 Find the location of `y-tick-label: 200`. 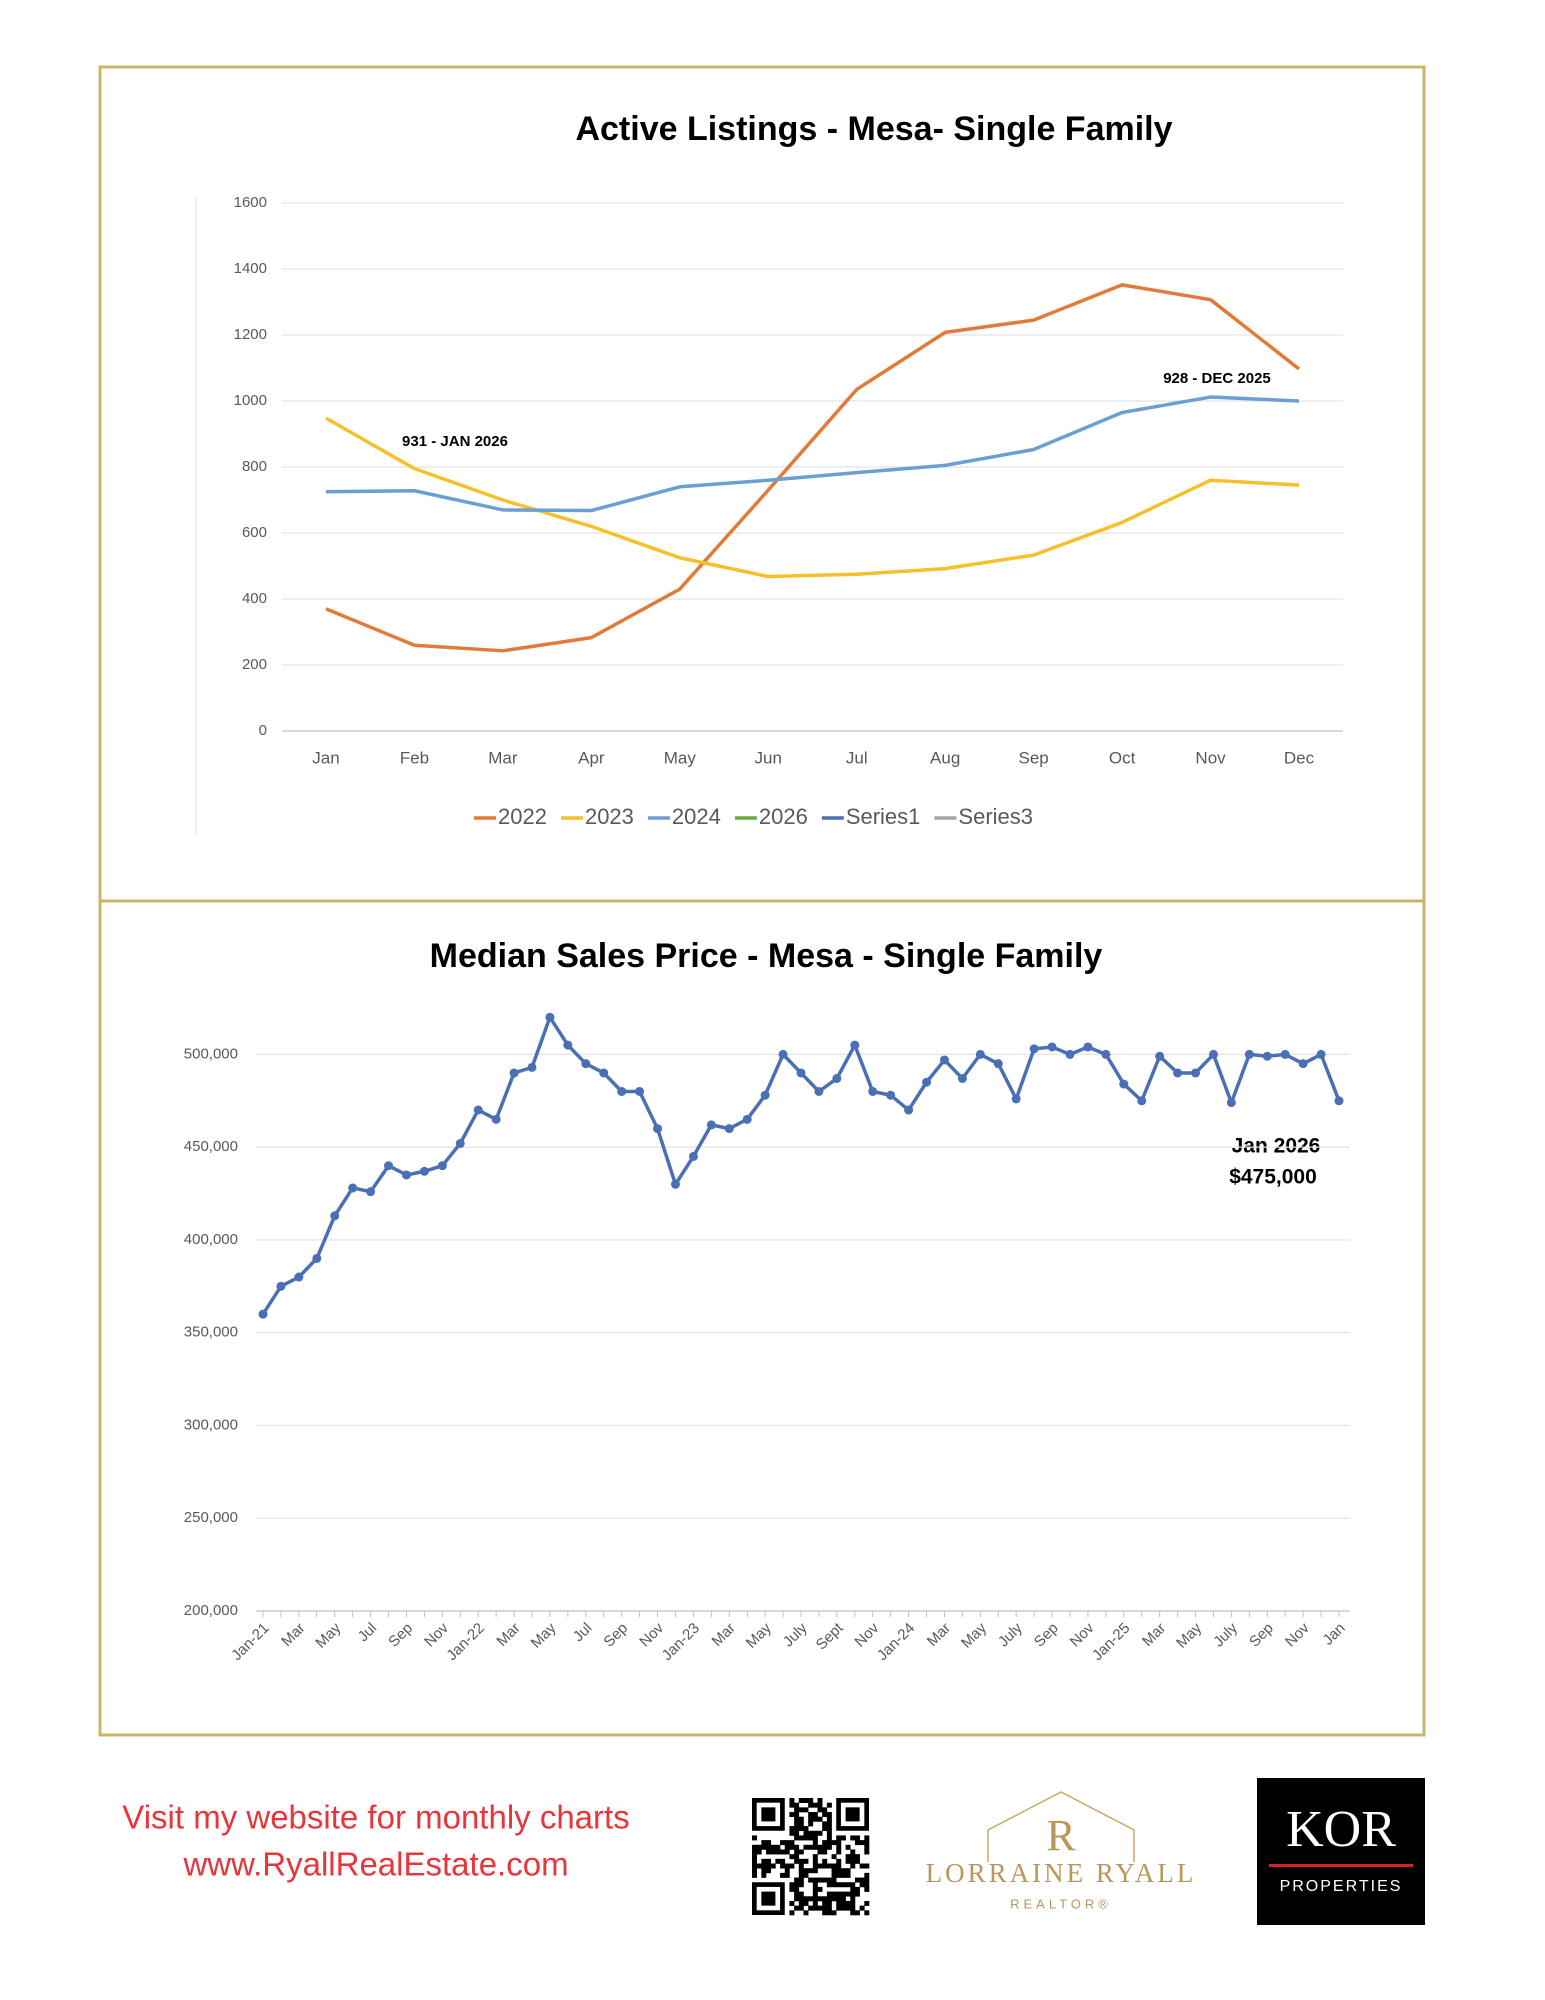

y-tick-label: 200 is located at coordinates (254, 664).